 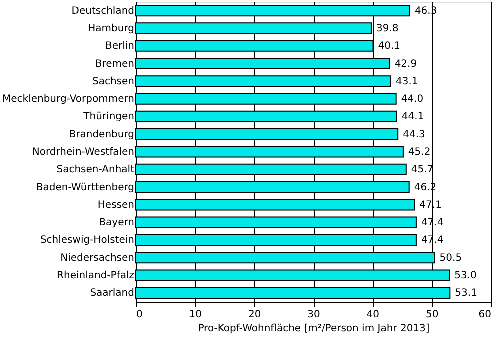 I want to click on data-label: 45.2, so click(x=419, y=152).